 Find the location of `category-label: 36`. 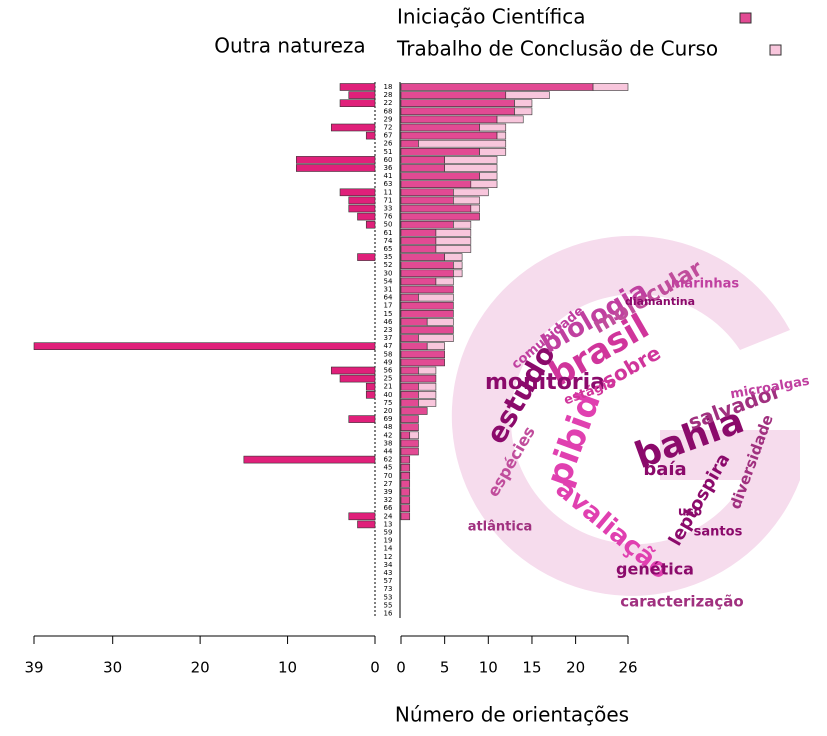

category-label: 36 is located at coordinates (388, 168).